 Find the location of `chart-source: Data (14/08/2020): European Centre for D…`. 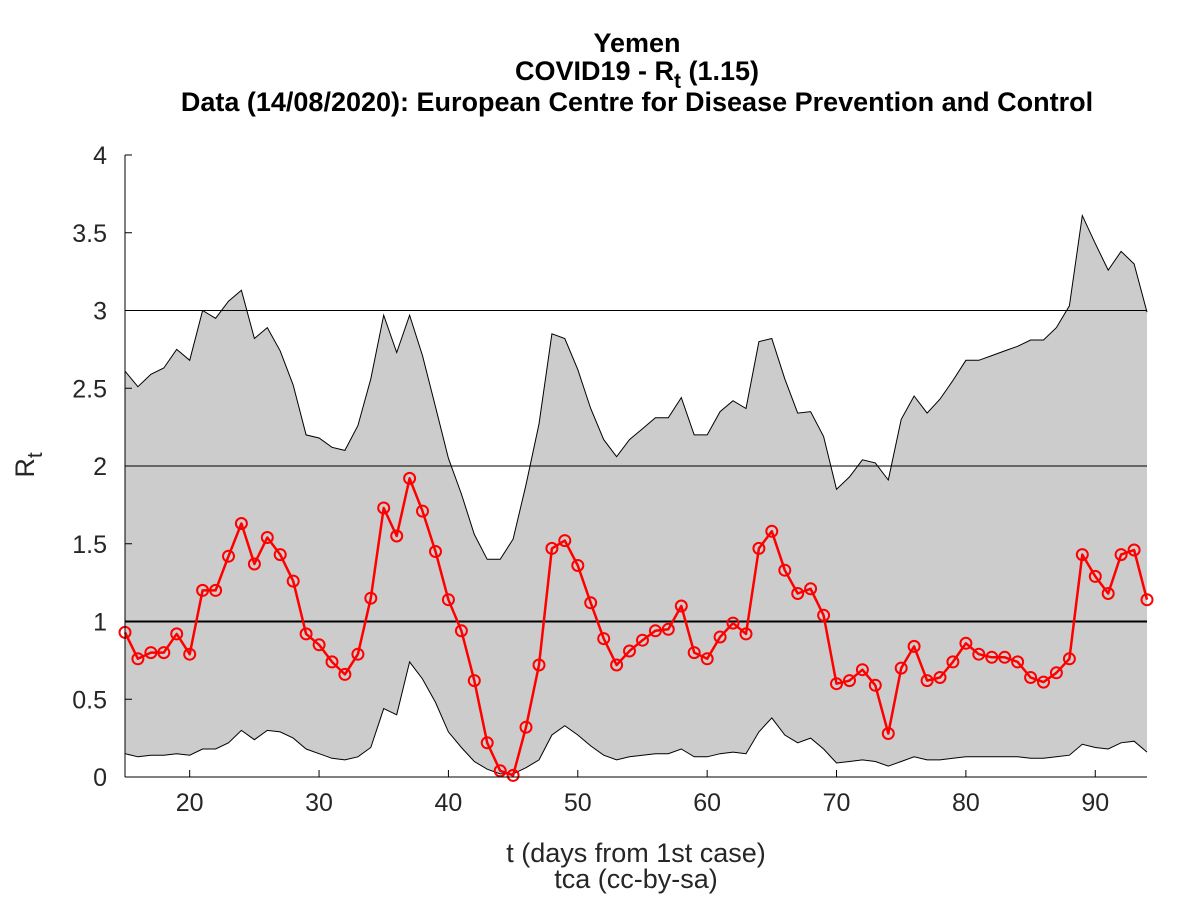

chart-source: Data (14/08/2020): European Centre for D… is located at coordinates (637, 102).